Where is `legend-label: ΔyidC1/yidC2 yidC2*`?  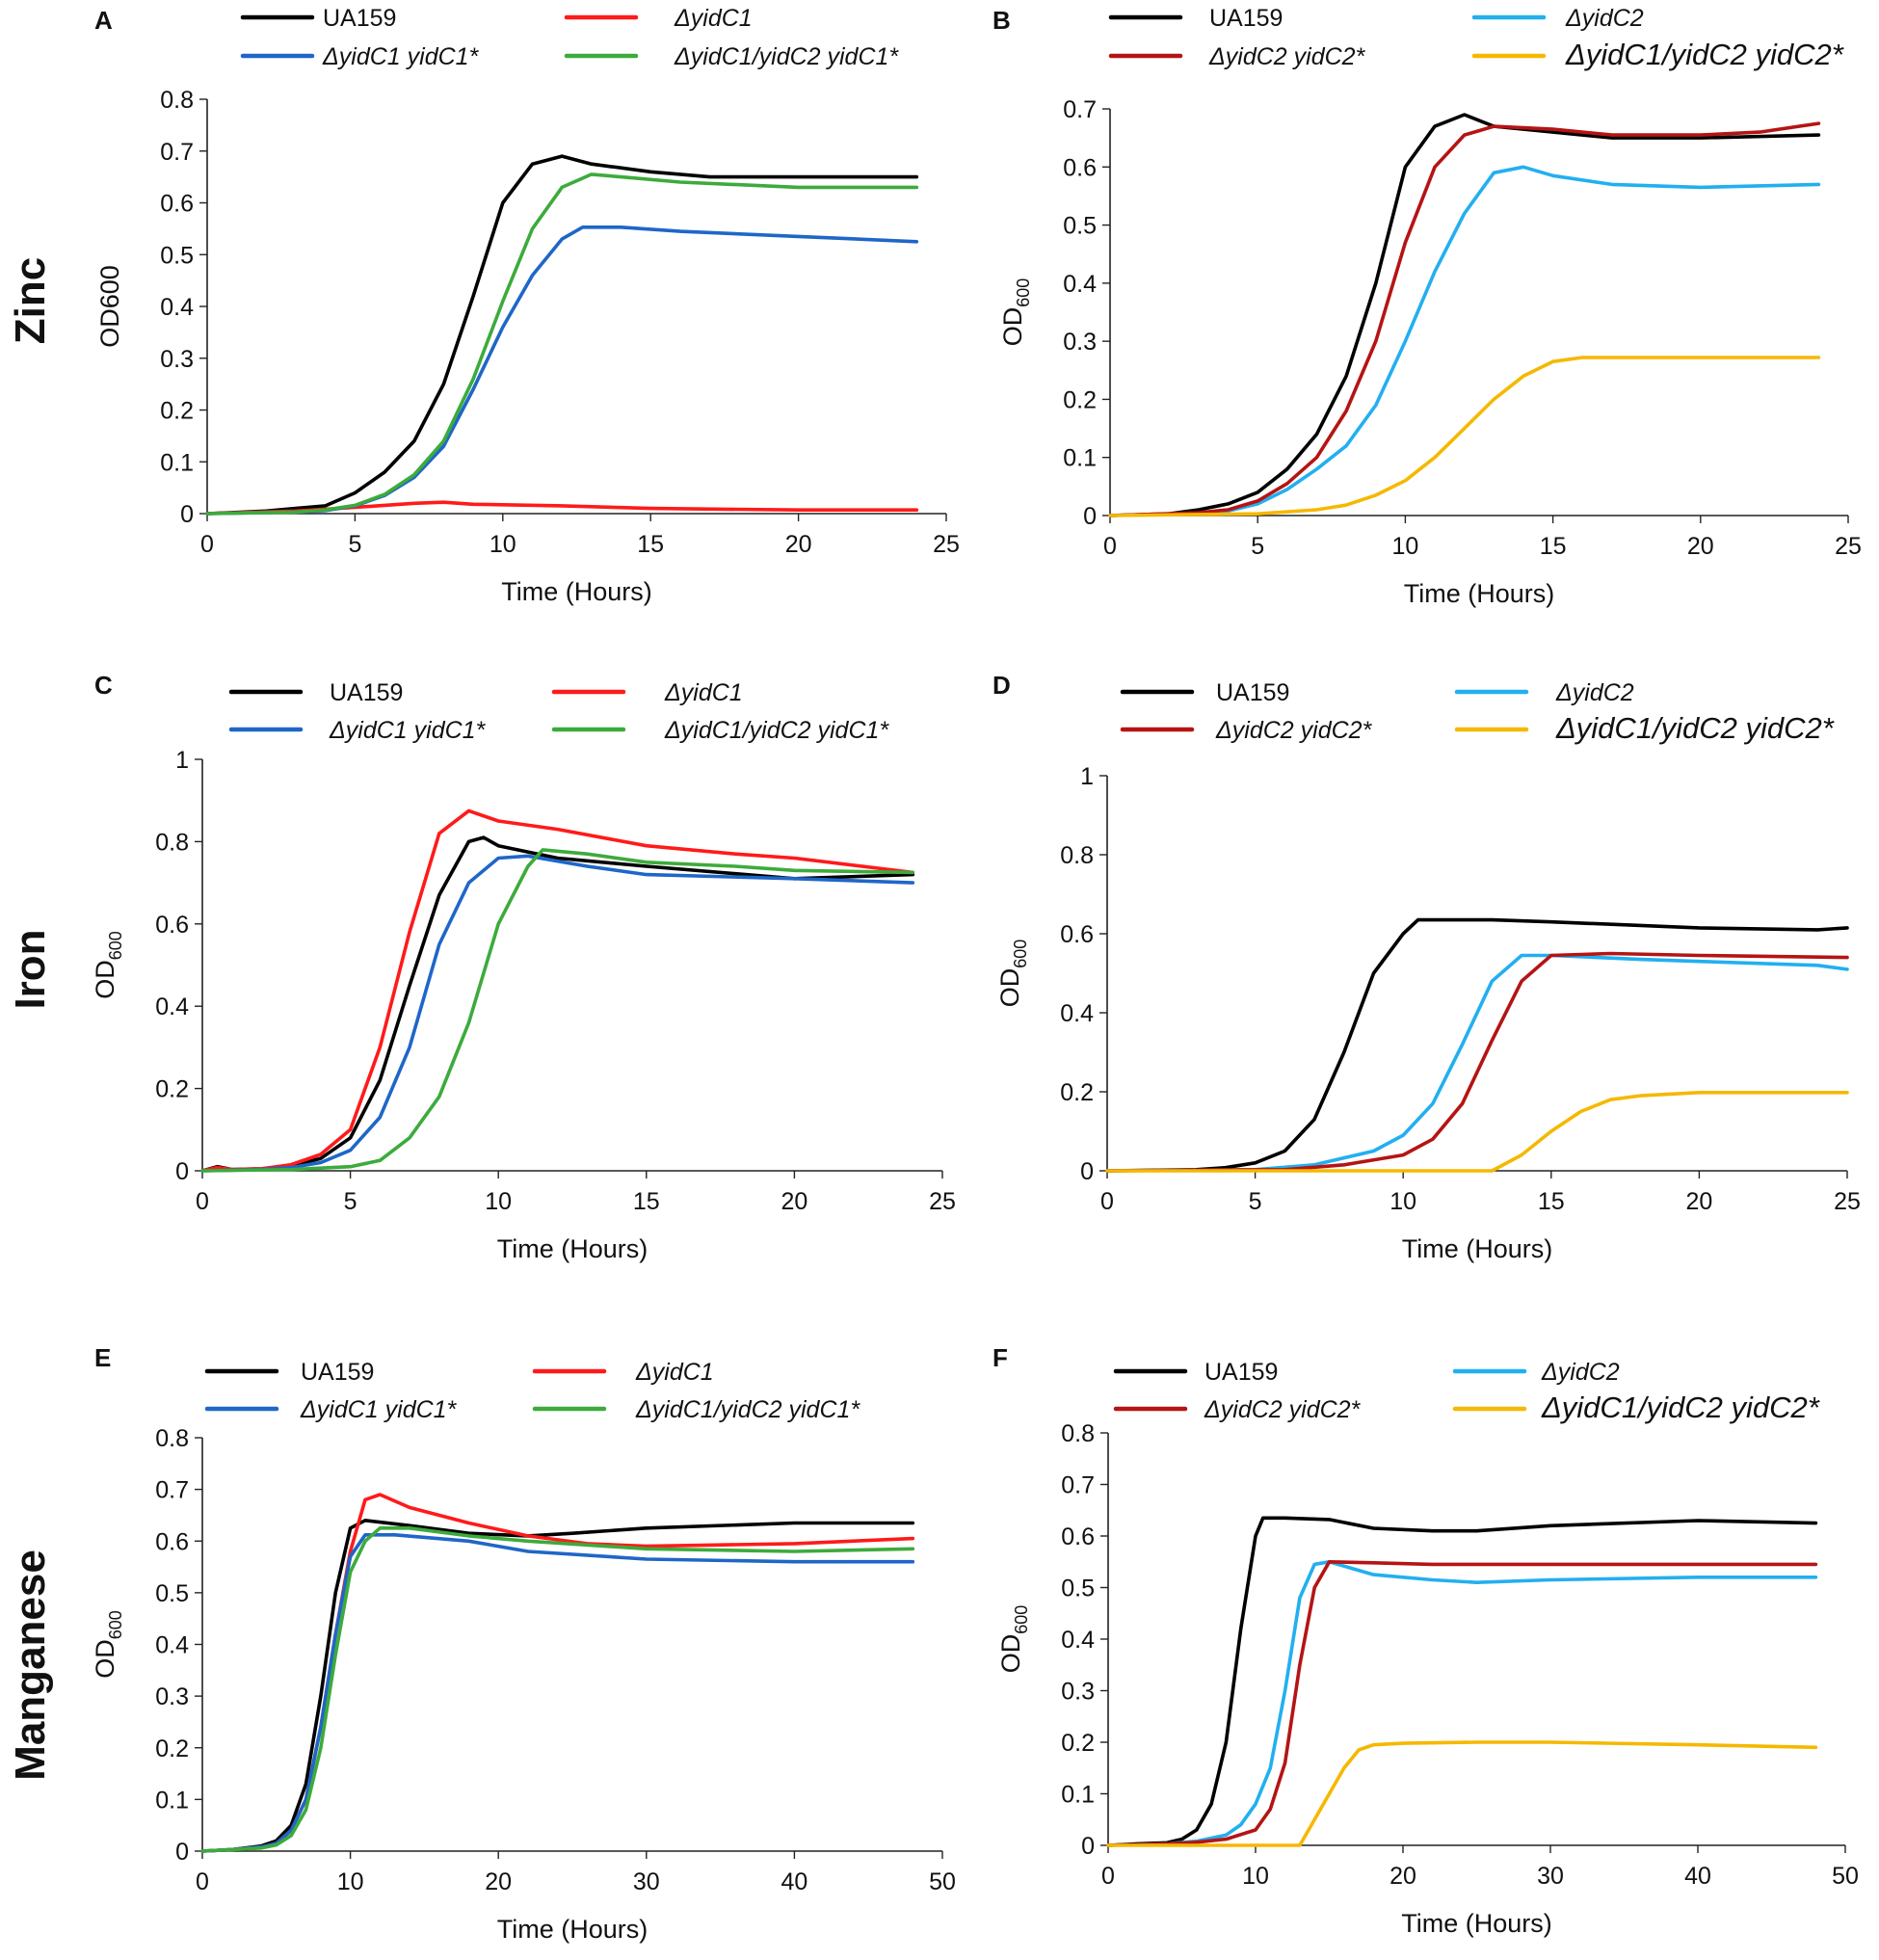
legend-label: ΔyidC1/yidC2 yidC2* is located at coordinates (1705, 54).